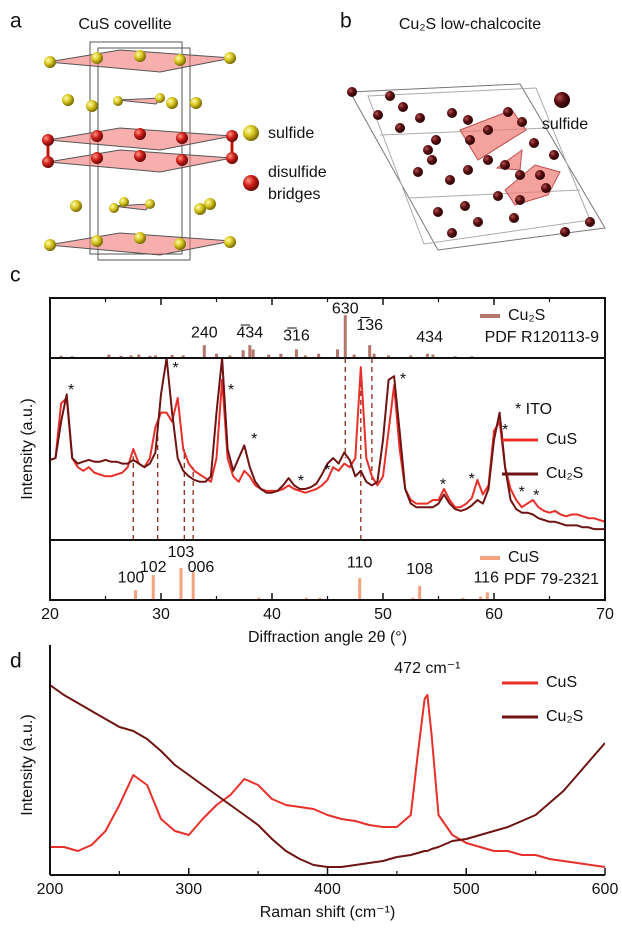 This screenshot has height=949, width=622. I want to click on panel-label: c, so click(15, 275).